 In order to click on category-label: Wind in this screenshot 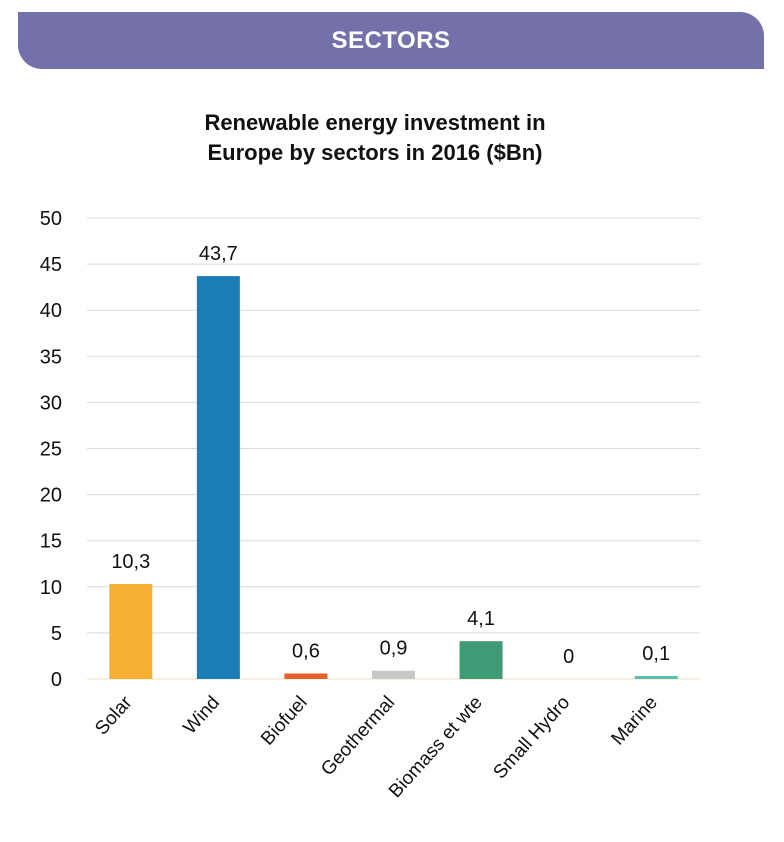, I will do `click(201, 715)`.